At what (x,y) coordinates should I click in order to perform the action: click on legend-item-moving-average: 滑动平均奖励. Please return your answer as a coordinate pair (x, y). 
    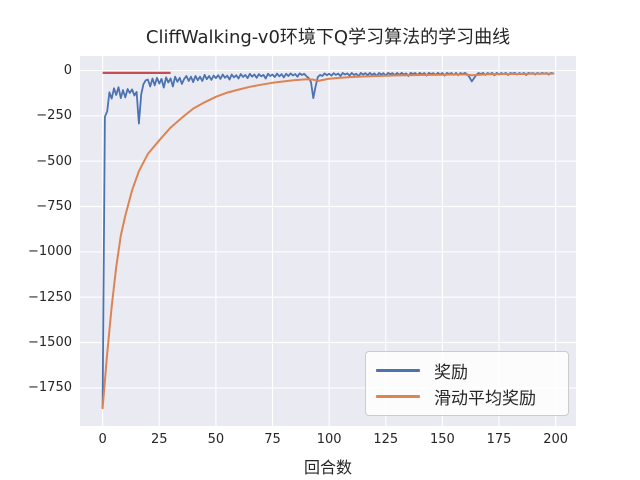
    Looking at the image, I should click on (467, 396).